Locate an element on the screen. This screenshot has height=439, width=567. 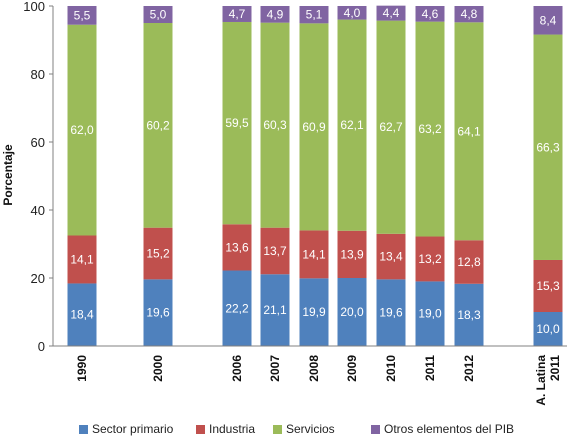
x-tick-label: 2006 is located at coordinates (237, 368).